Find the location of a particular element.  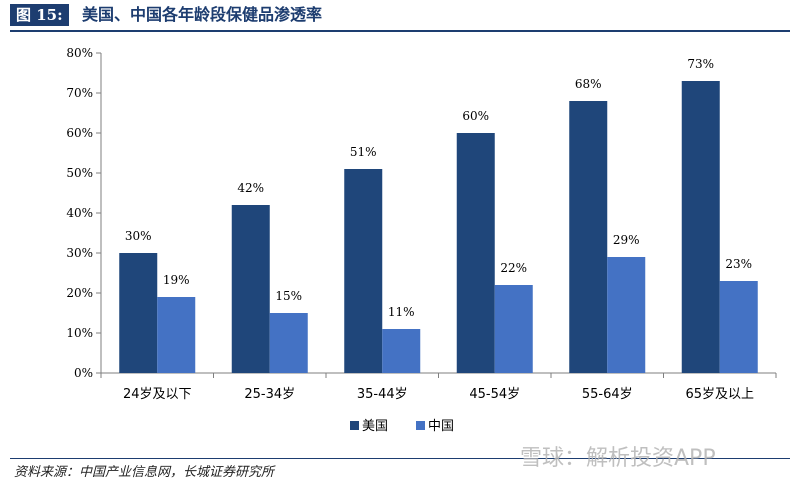

y-tick-label: 40% is located at coordinates (79, 213).